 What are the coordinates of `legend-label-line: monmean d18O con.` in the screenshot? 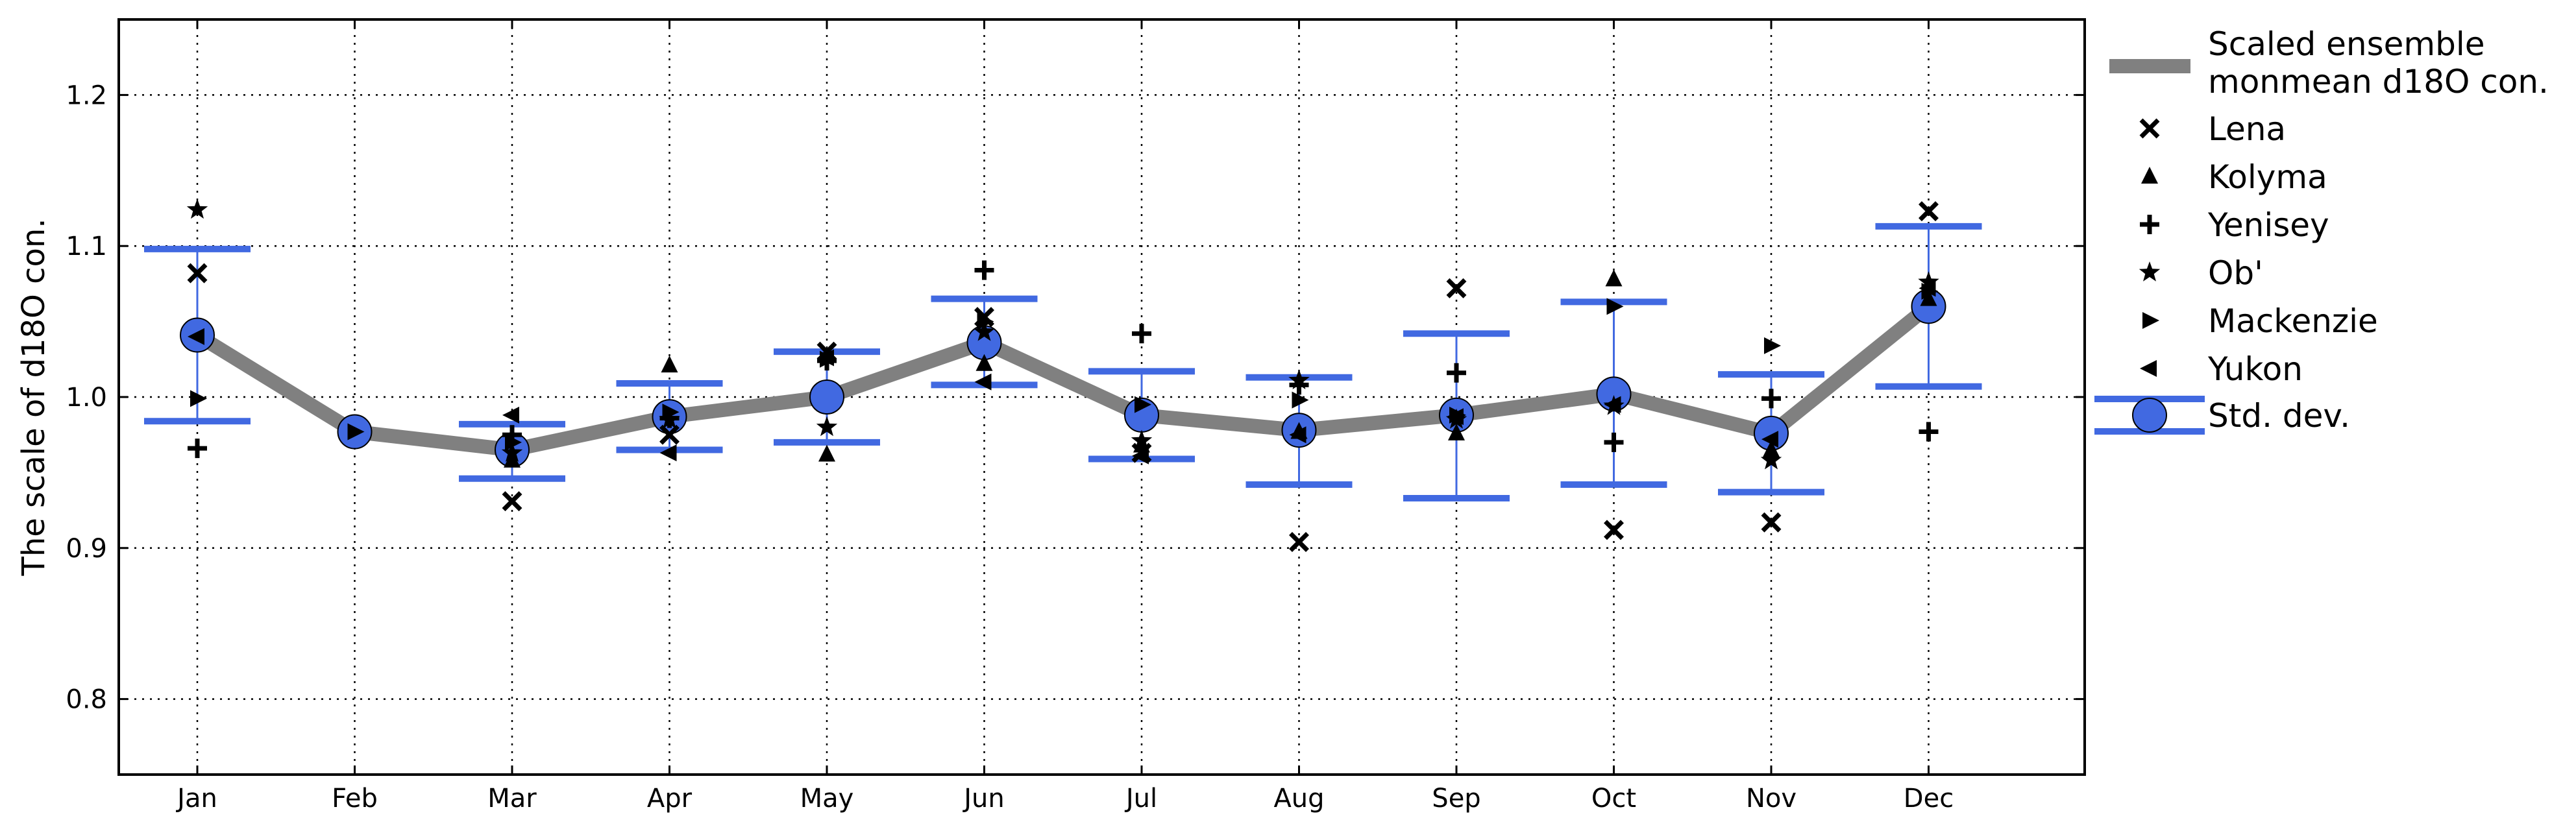 It's located at (2378, 82).